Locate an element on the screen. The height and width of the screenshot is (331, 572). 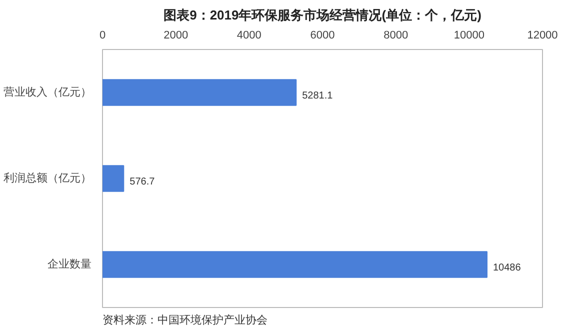
y-tick-label: 营业收入（亿元） is located at coordinates (48, 92).